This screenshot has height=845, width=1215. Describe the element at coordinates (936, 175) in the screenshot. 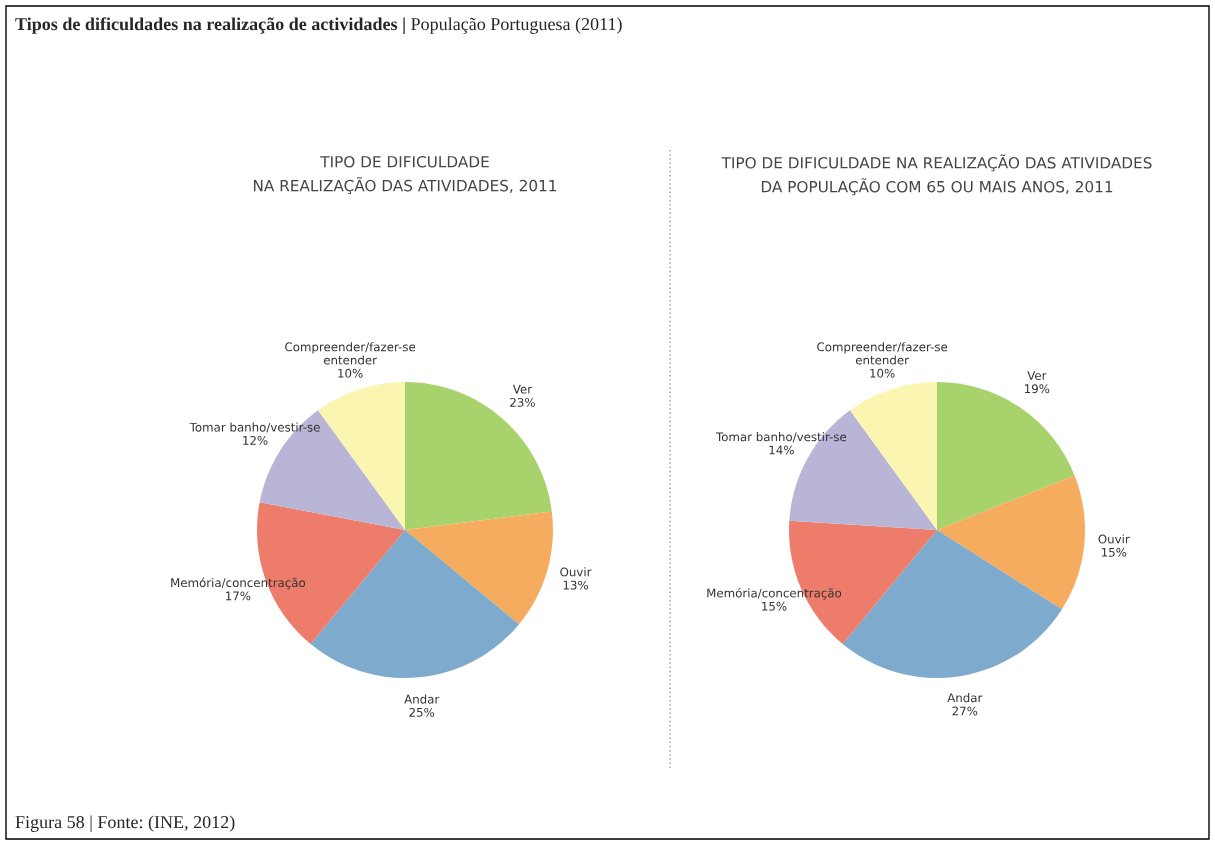

I see `chart-title: TIPO DE DIFICULDADE NA REALIZAÇÃO DAS ATIVIDADES DA POPULAÇÃO COM 65 OU MAIS ANOS, 2011` at that location.